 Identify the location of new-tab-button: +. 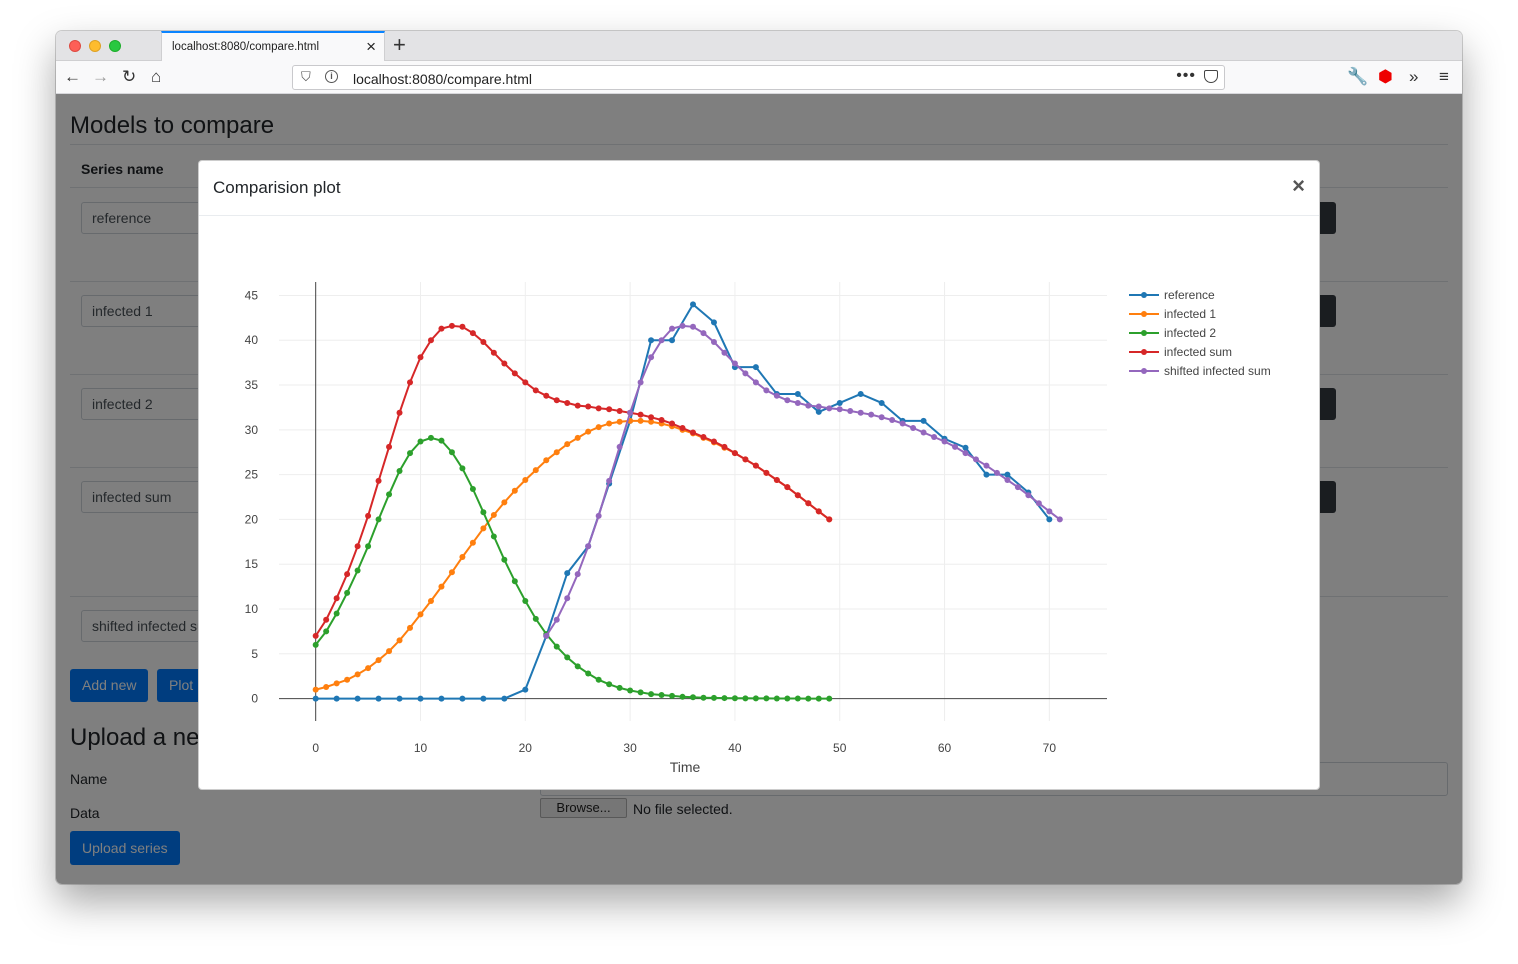
(399, 44).